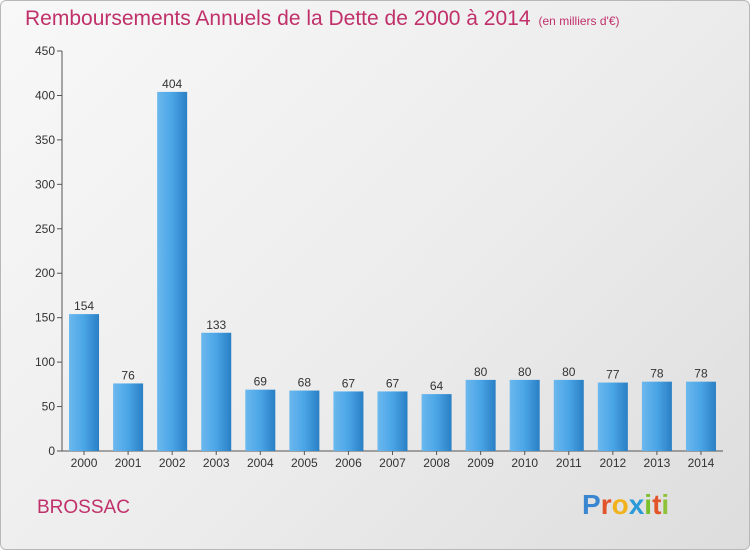  I want to click on y-tick-label: 50, so click(49, 407).